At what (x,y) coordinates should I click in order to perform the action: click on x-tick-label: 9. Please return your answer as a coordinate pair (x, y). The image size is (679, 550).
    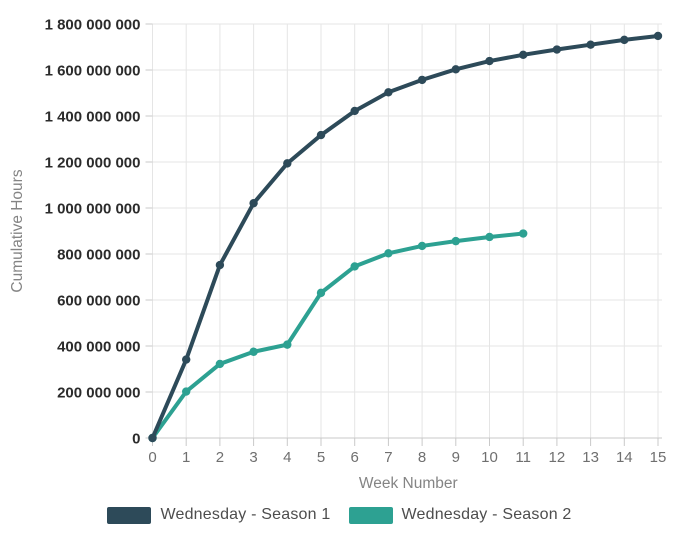
    Looking at the image, I should click on (456, 457).